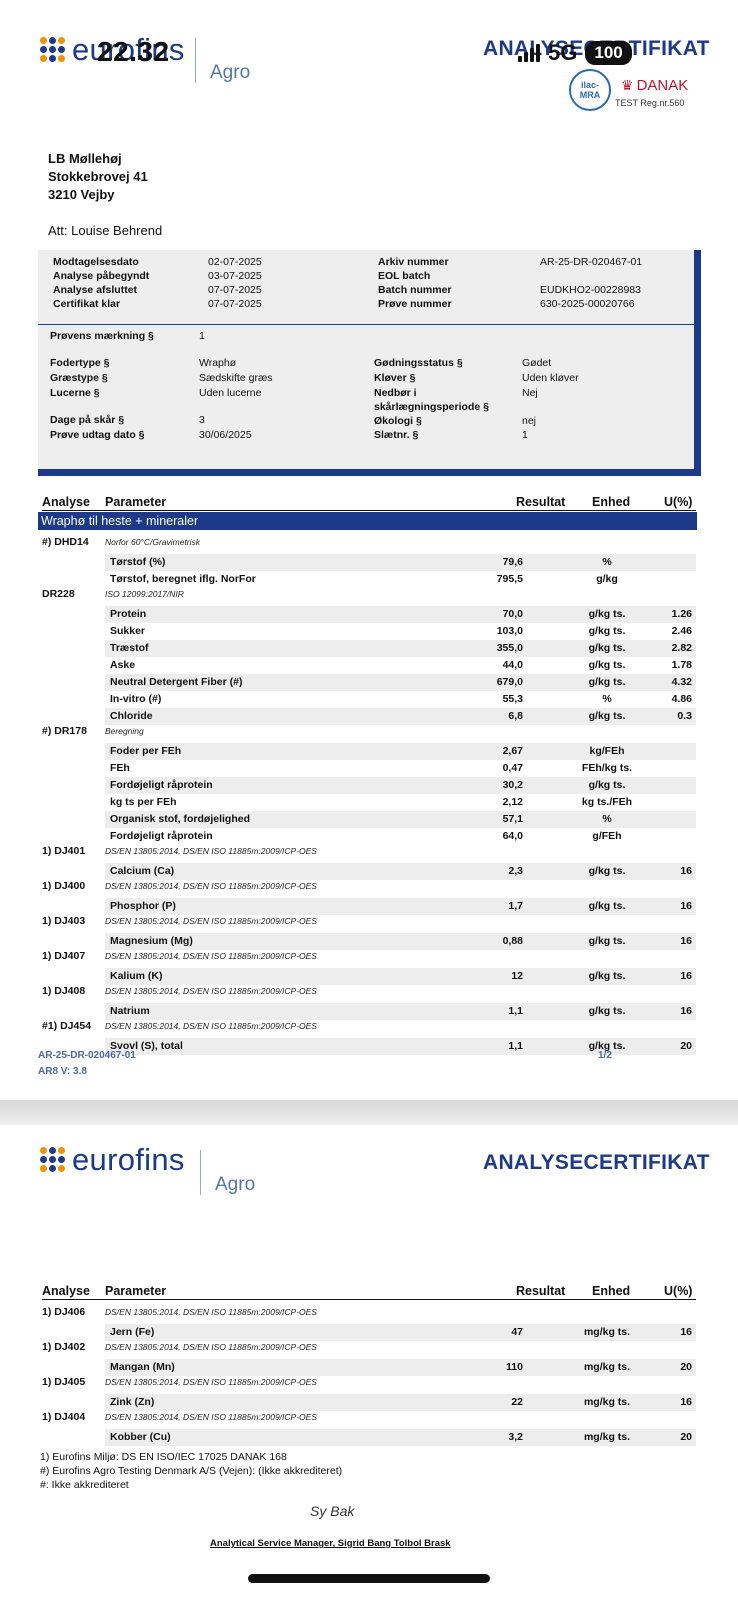 This screenshot has height=1600, width=738. Describe the element at coordinates (369, 1578) in the screenshot. I see `home-indicator` at that location.